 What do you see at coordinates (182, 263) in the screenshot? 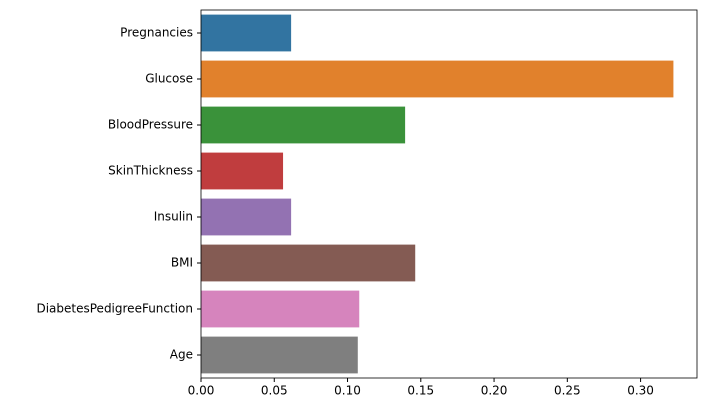
I see `y-tick-label: BMI` at bounding box center [182, 263].